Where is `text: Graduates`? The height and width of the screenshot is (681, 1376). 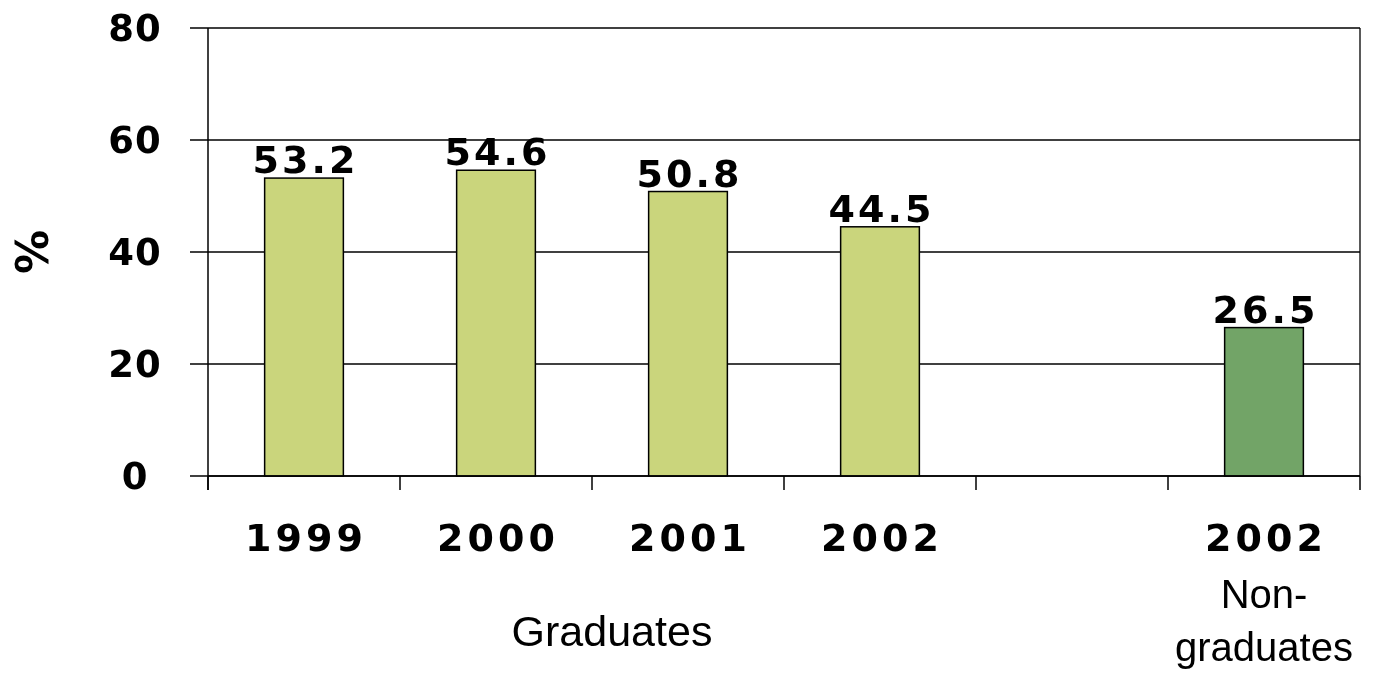
text: Graduates is located at coordinates (612, 631).